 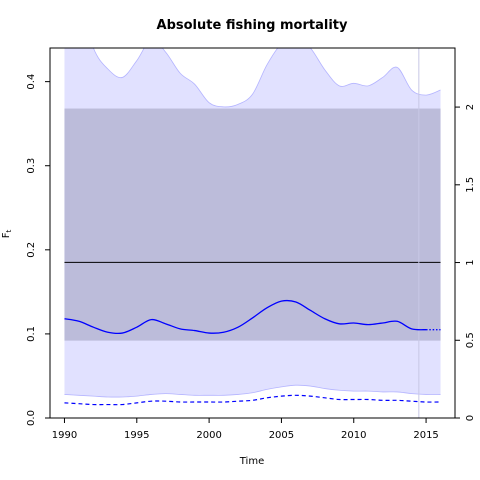 What do you see at coordinates (31, 418) in the screenshot?
I see `y-tick-label: 0.0` at bounding box center [31, 418].